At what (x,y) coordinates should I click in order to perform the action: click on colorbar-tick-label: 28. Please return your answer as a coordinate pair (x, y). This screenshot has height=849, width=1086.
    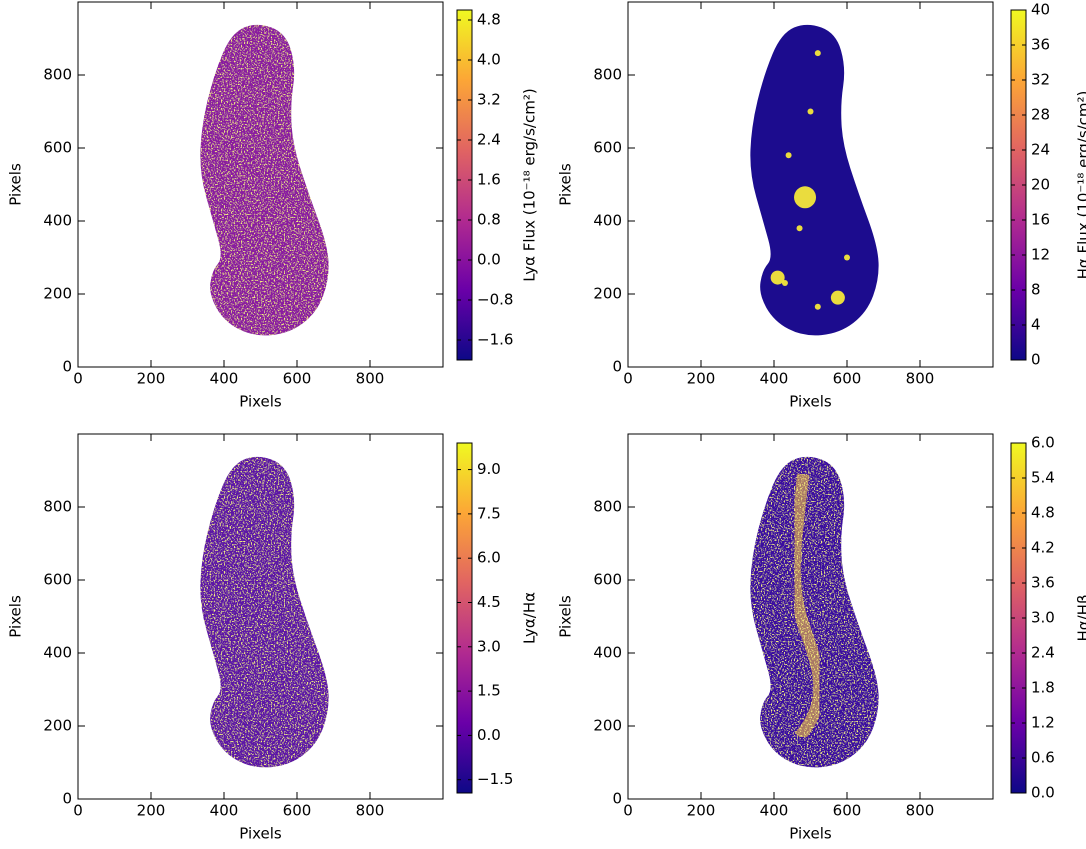
    Looking at the image, I should click on (1040, 115).